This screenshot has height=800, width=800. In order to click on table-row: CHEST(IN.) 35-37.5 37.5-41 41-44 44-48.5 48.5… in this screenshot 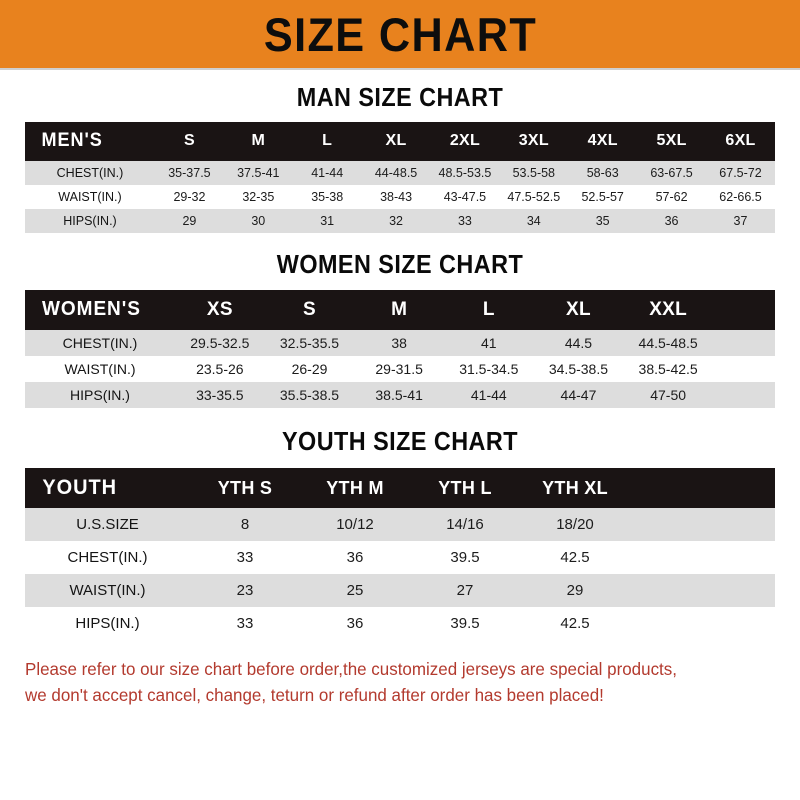, I will do `click(400, 173)`.